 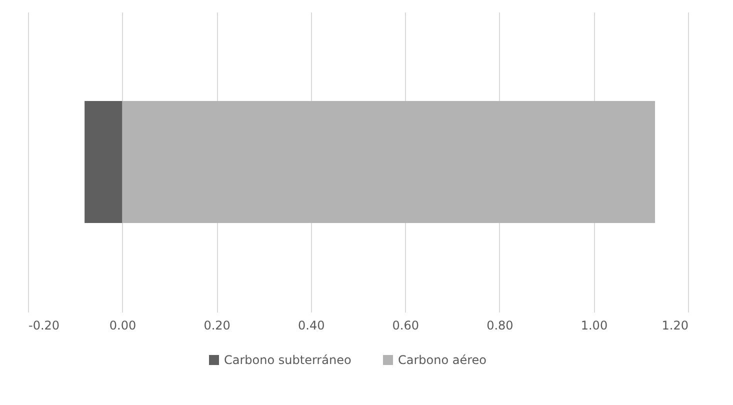 I want to click on legend-label: Carbono subterráneo, so click(x=288, y=360).